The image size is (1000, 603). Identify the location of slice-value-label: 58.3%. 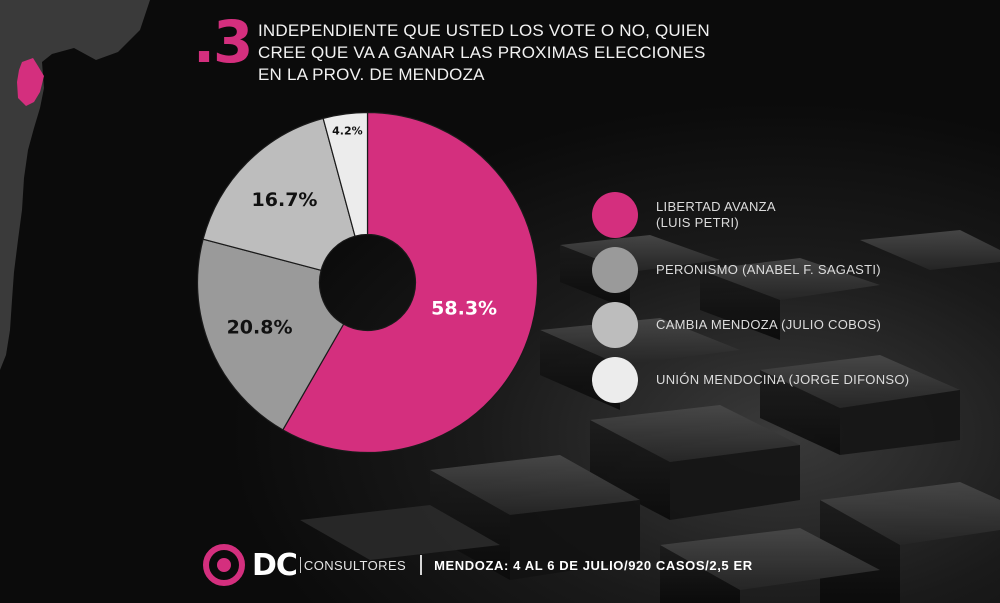
(464, 308).